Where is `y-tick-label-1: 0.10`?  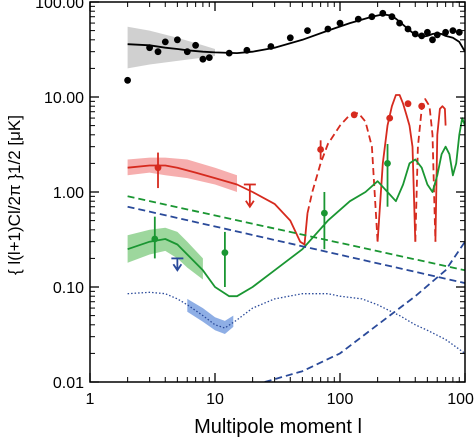 y-tick-label-1: 0.10 is located at coordinates (68, 288).